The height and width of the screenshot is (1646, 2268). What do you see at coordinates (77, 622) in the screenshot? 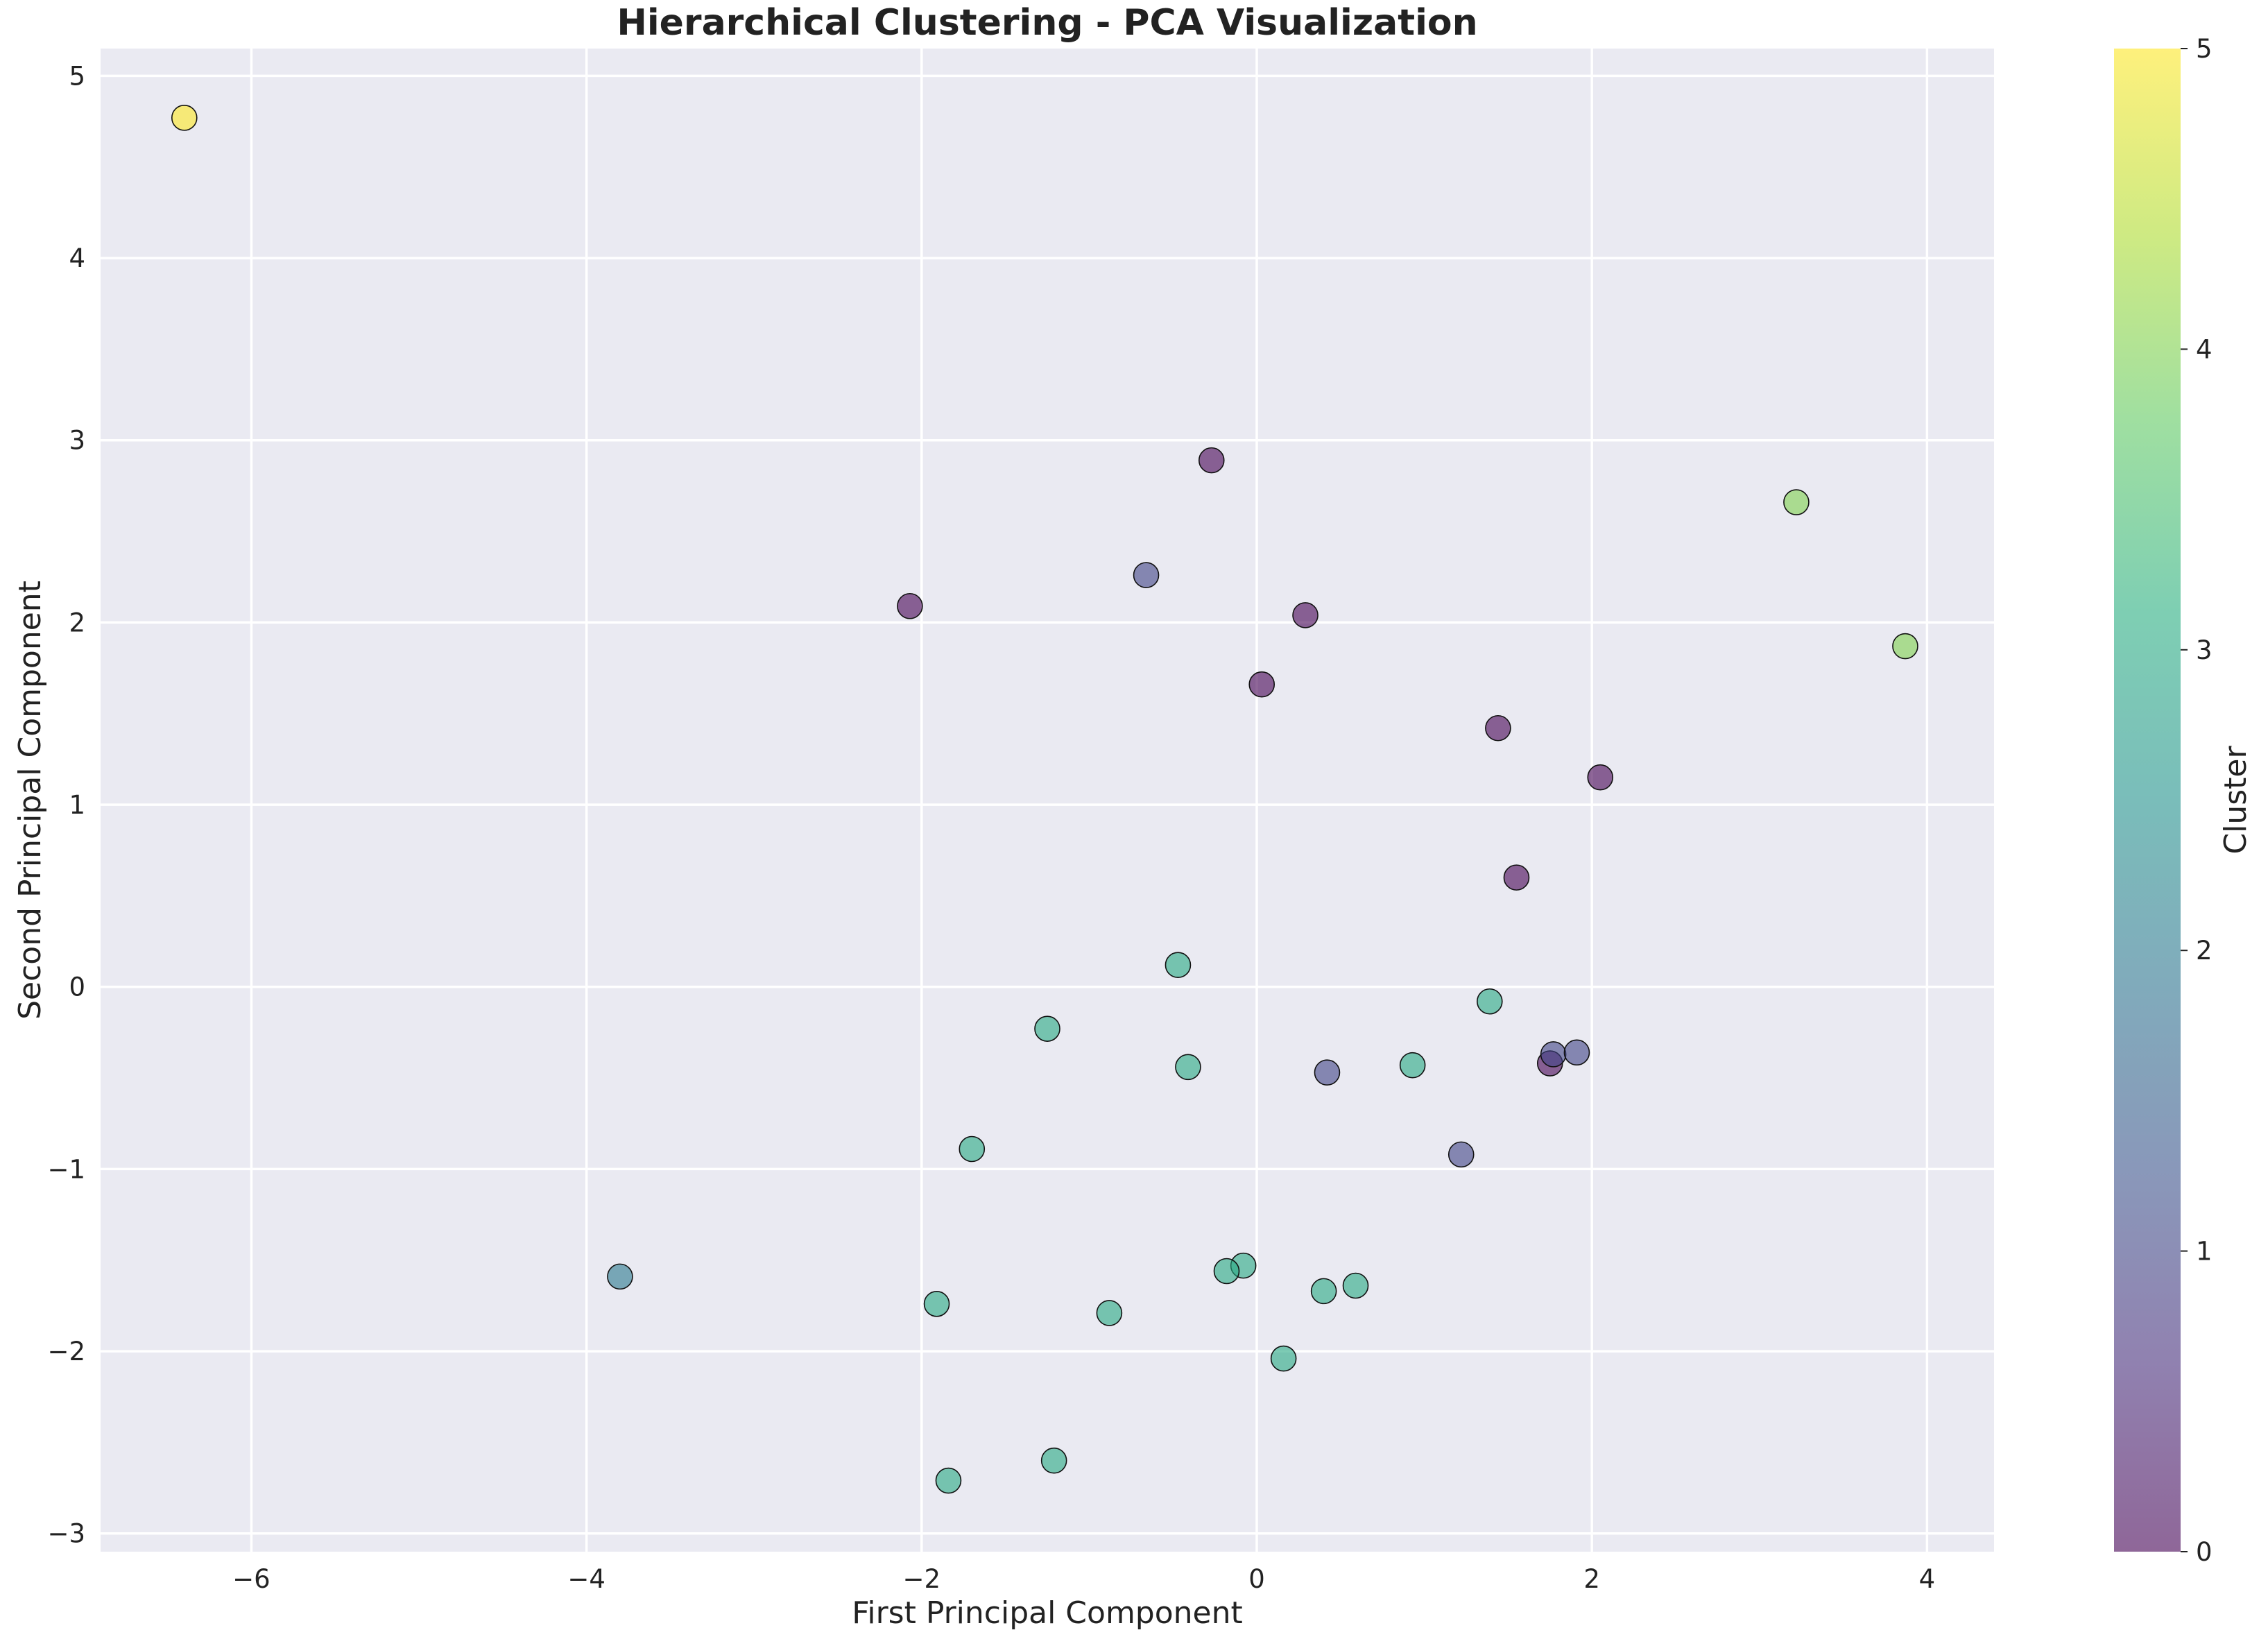
I see `y-tick-label: 2` at bounding box center [77, 622].